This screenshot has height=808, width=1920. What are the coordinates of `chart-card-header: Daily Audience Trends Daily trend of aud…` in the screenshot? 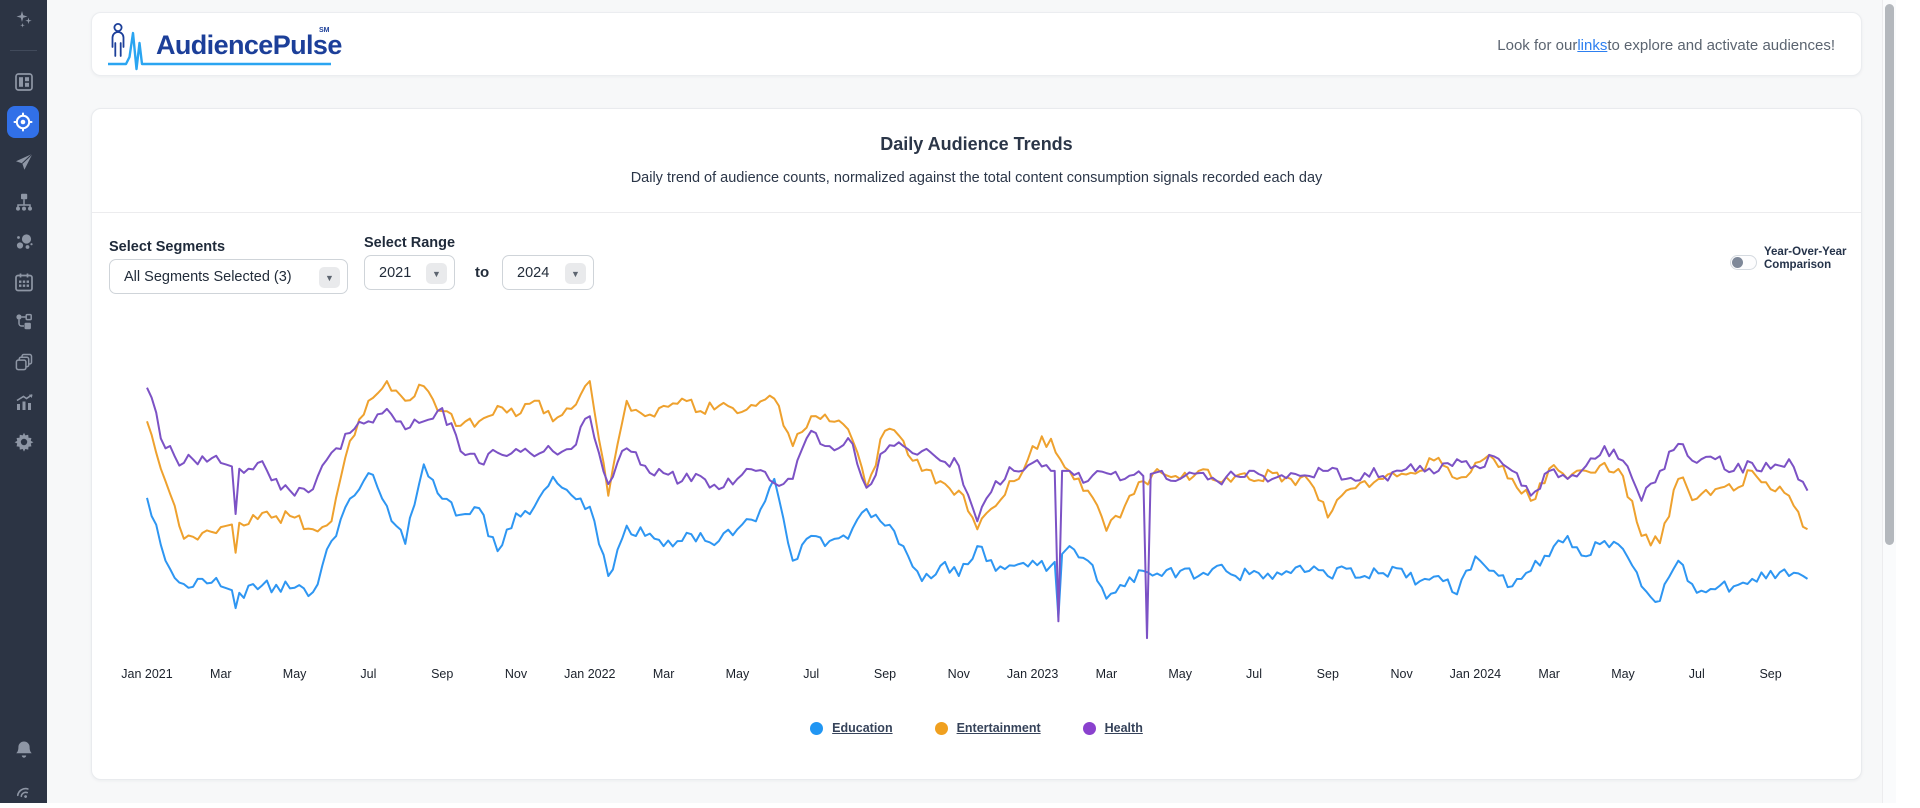 It's located at (976, 161).